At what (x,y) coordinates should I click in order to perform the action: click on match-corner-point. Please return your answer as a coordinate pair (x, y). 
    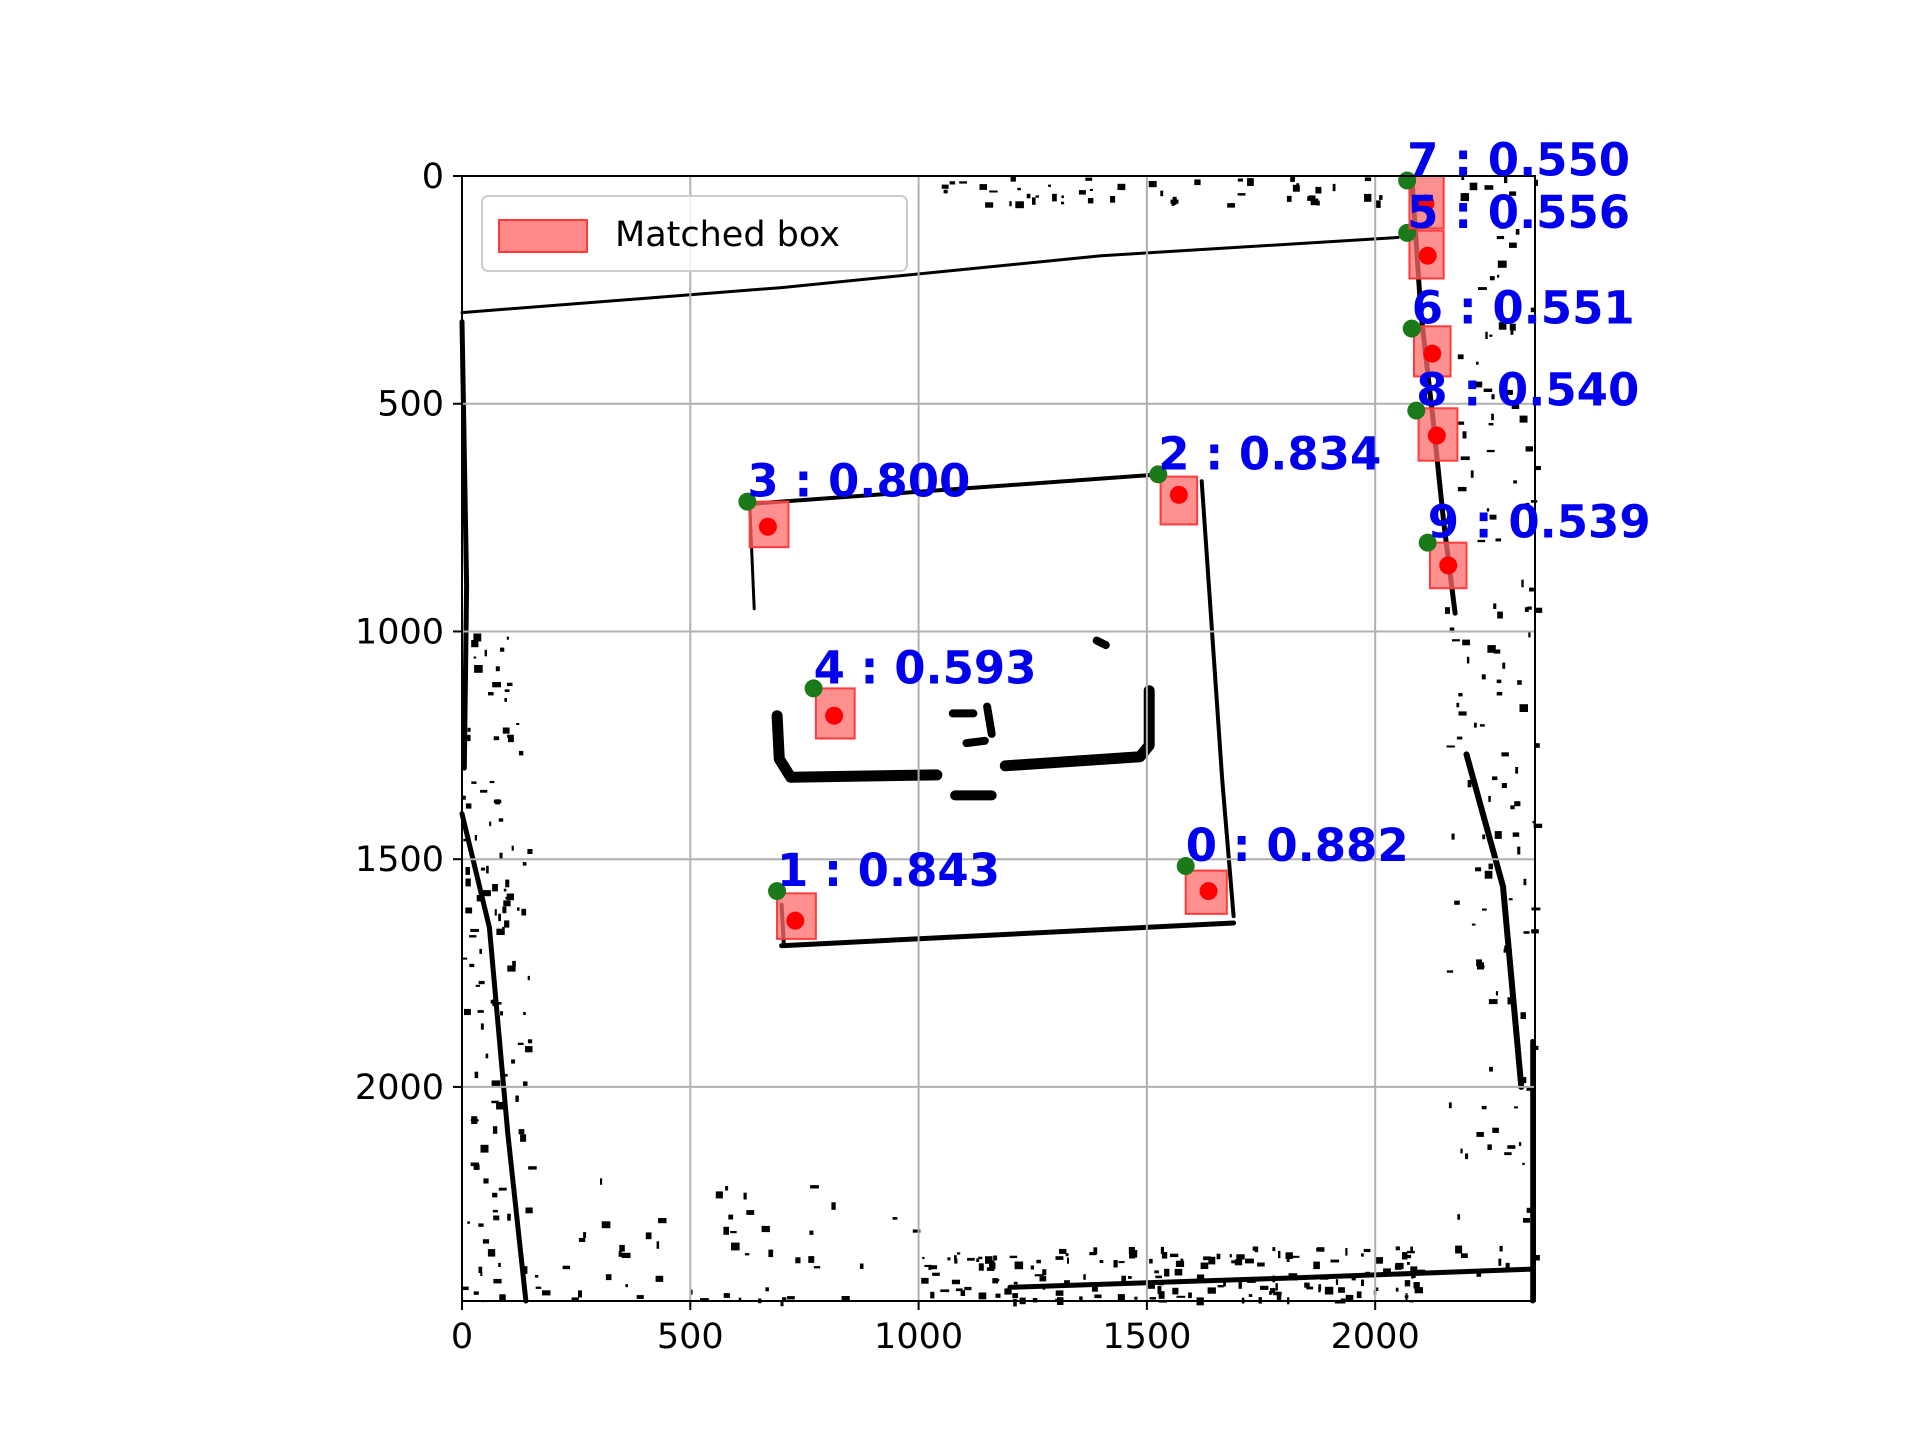
    Looking at the image, I should click on (747, 501).